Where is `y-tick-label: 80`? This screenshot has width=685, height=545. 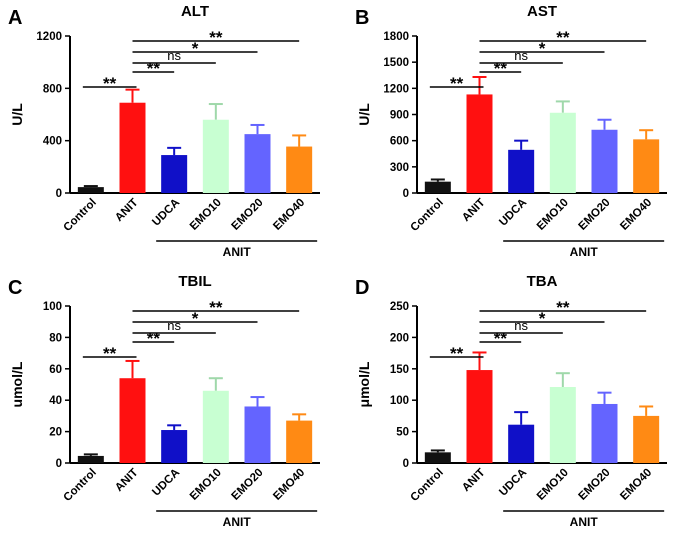 y-tick-label: 80 is located at coordinates (55, 338).